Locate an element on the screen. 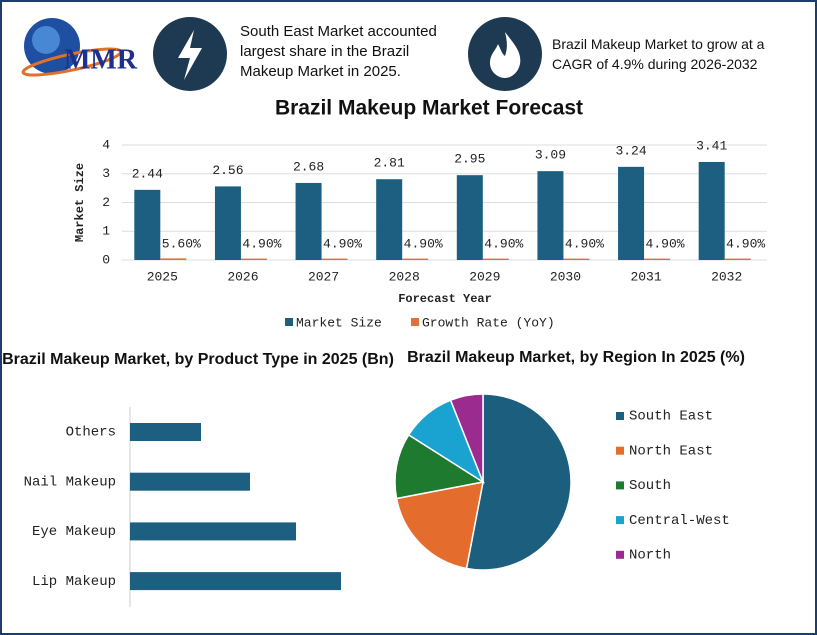  y-tick-label: 1 is located at coordinates (106, 231).